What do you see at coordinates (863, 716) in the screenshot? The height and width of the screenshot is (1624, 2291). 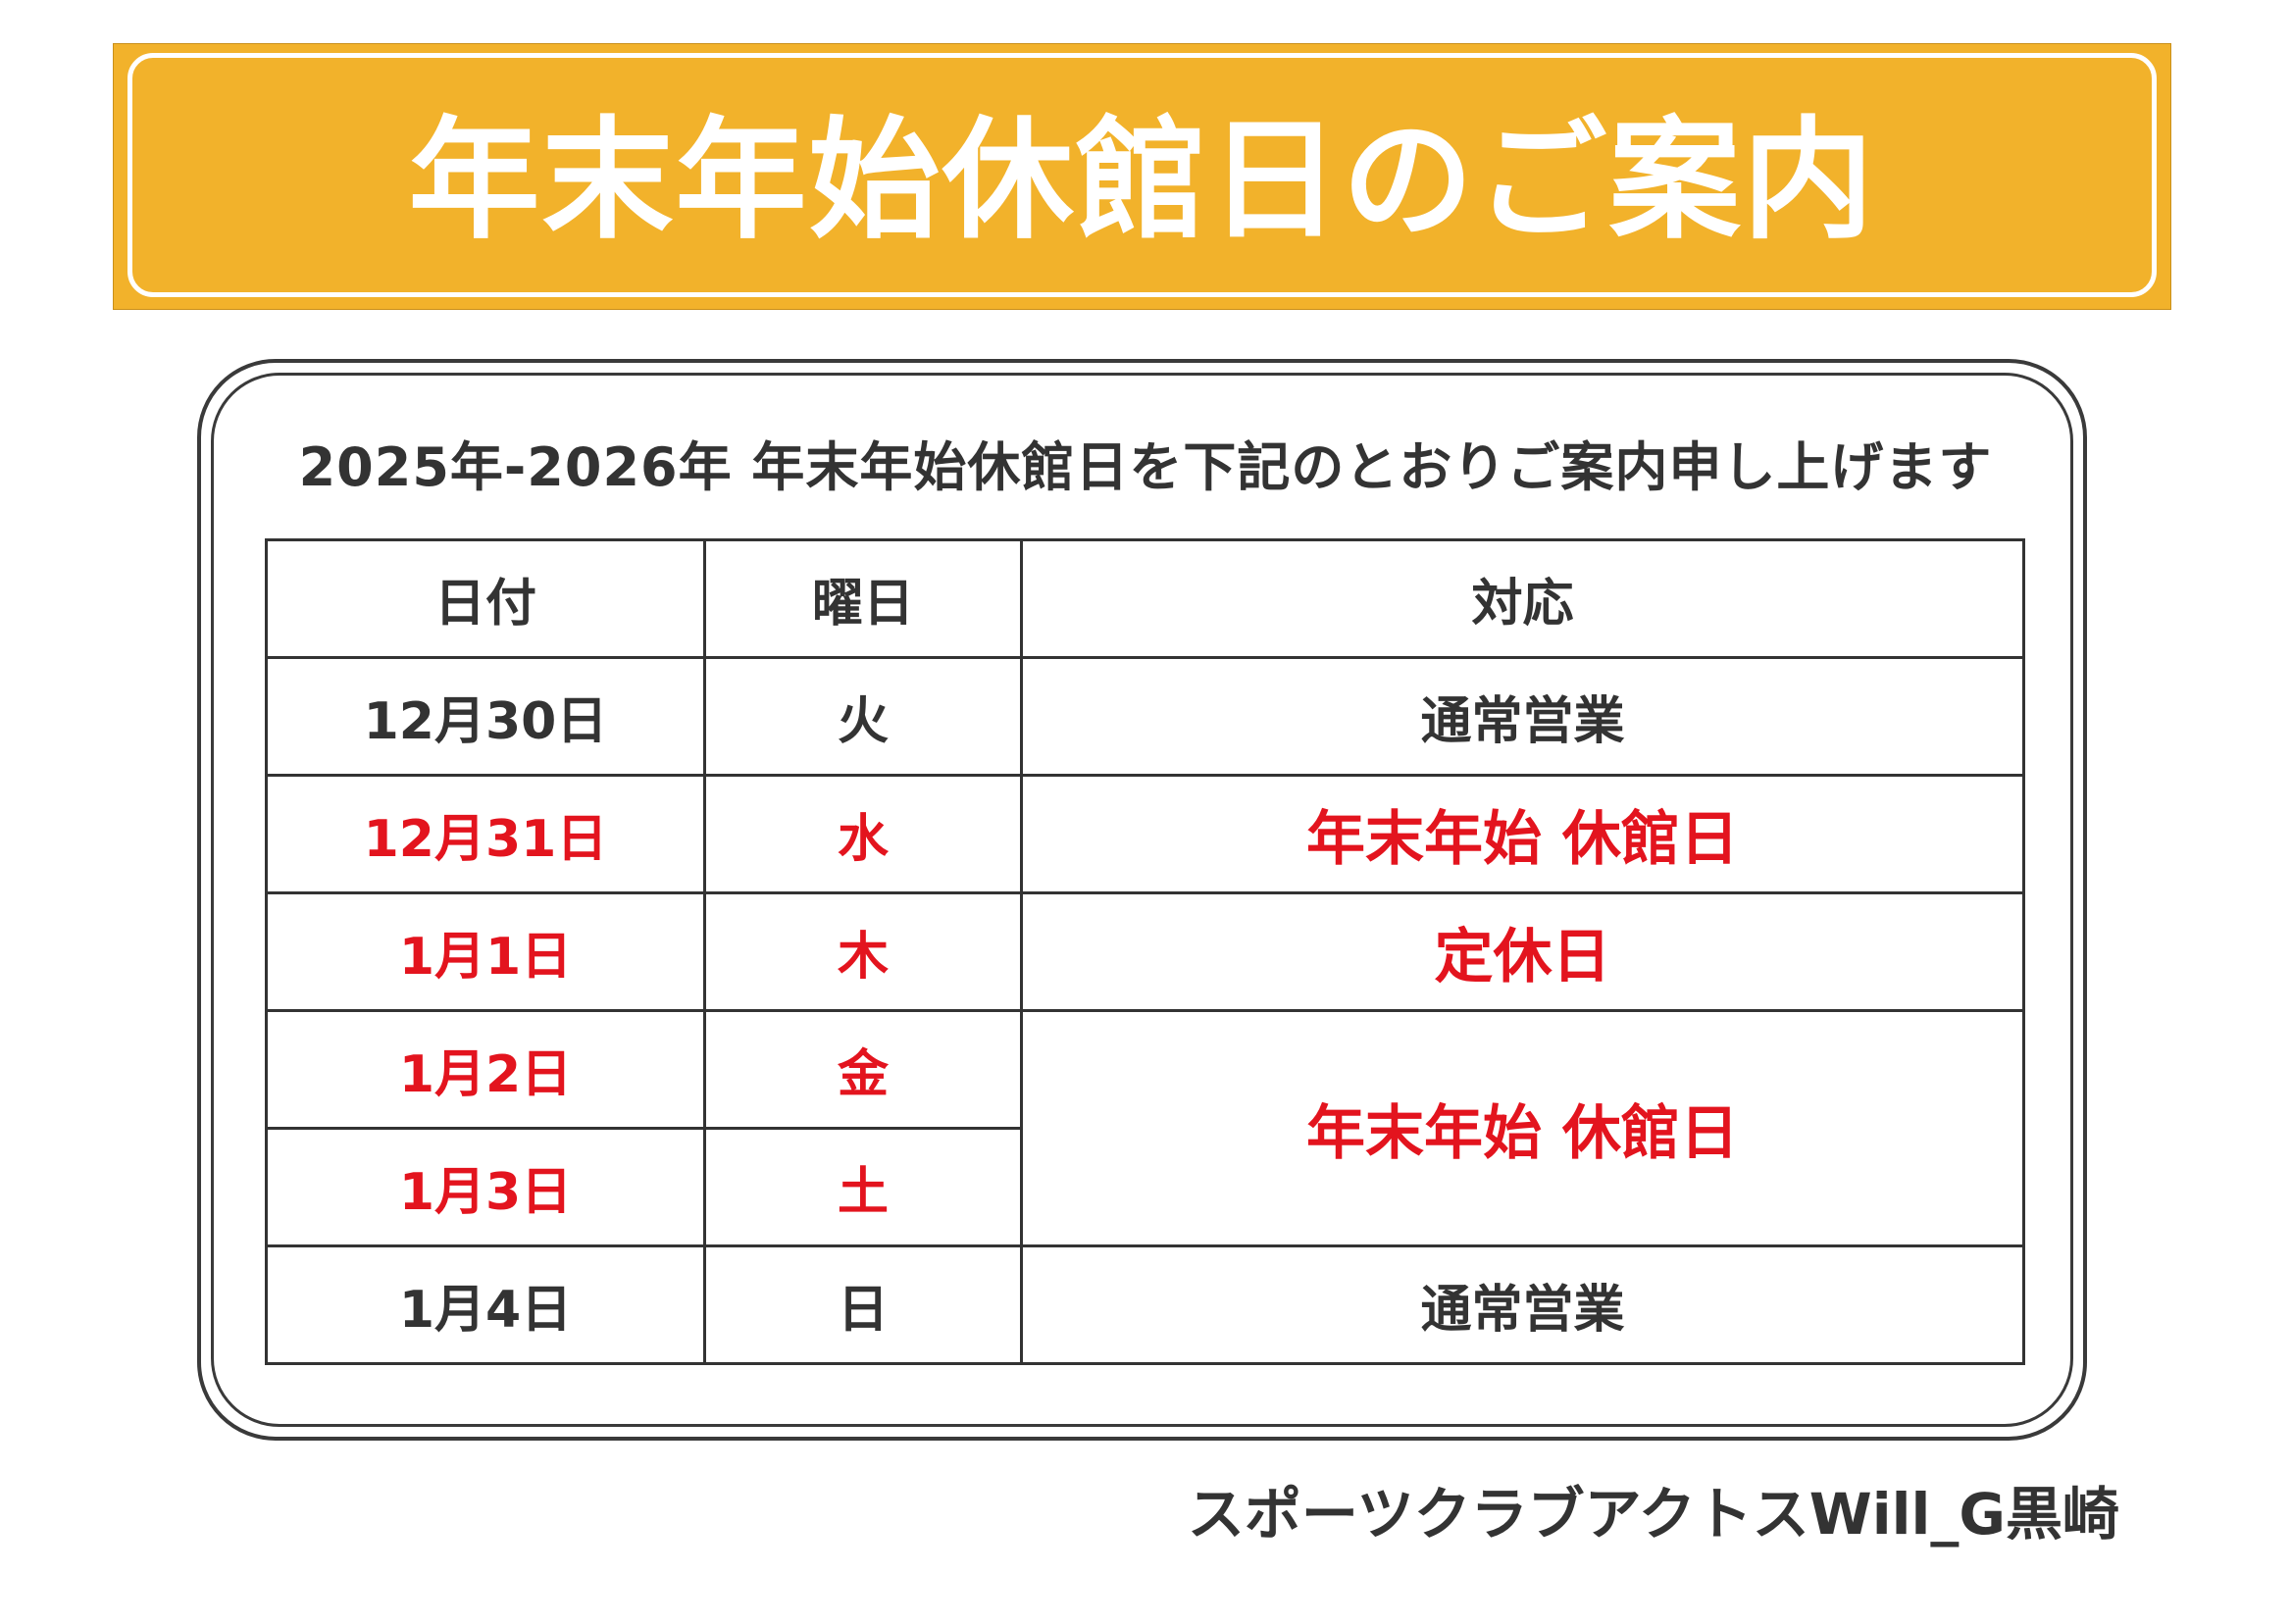 I see `cell-weekday: 火` at bounding box center [863, 716].